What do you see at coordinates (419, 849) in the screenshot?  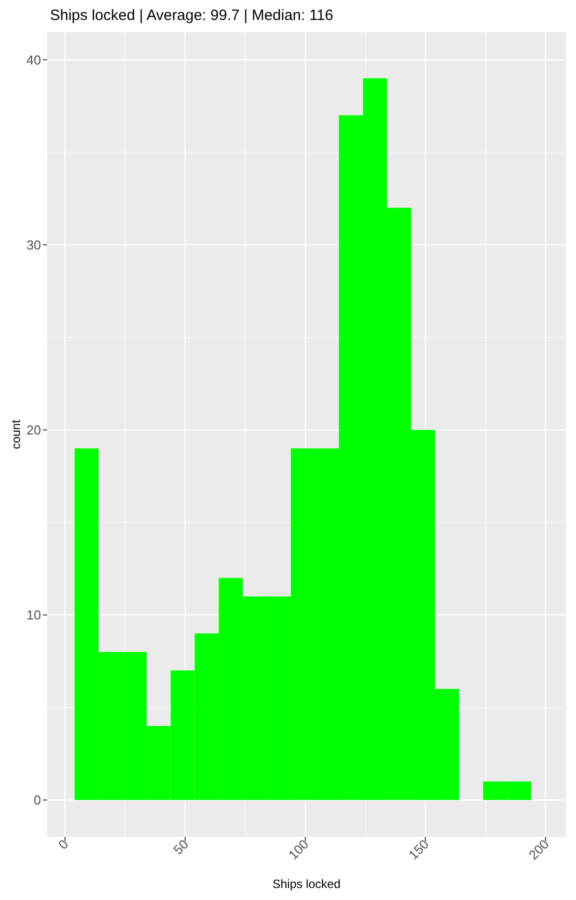 I see `x-tick-label: 150` at bounding box center [419, 849].